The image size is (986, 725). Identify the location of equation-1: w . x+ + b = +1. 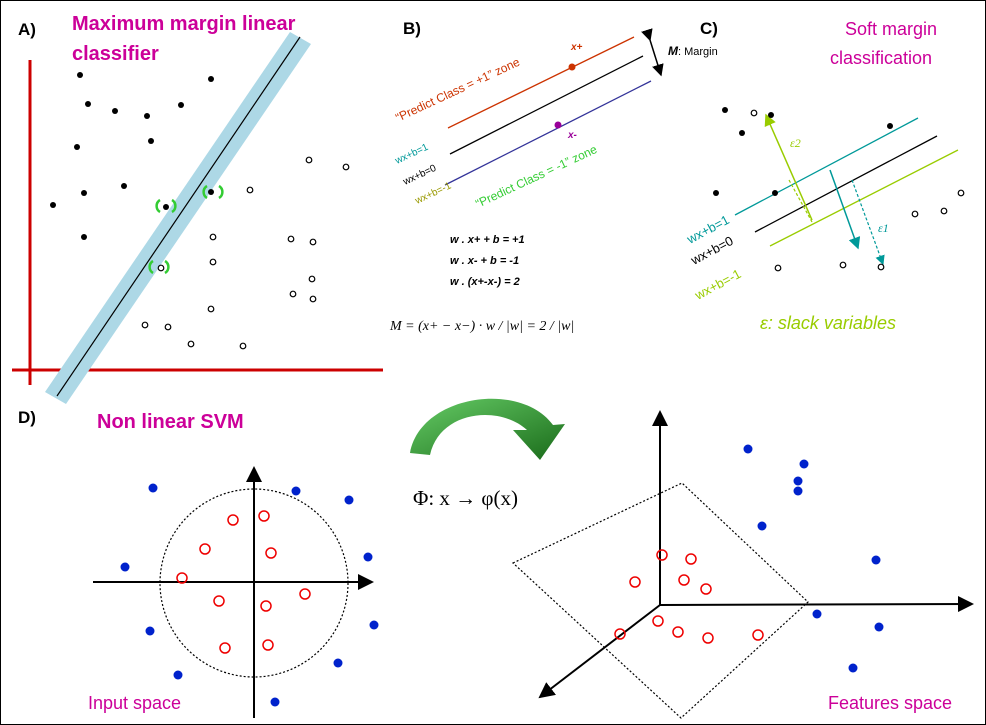
(487, 240).